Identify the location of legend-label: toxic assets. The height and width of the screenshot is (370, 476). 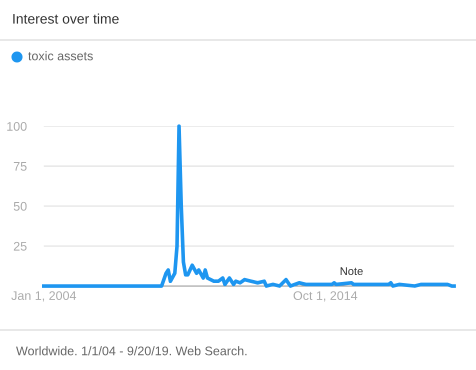
(60, 55).